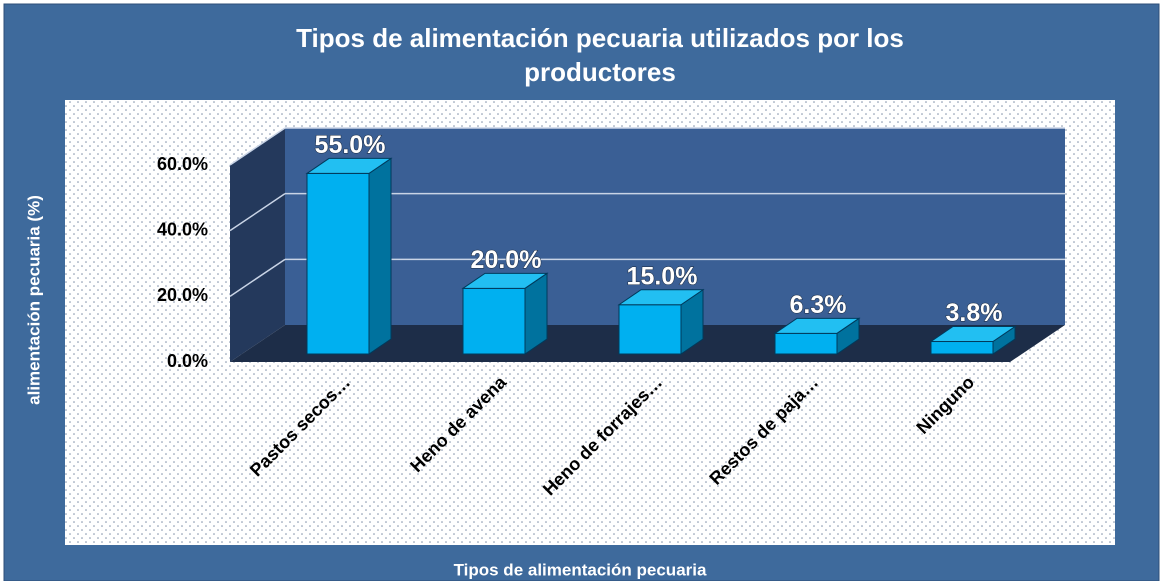 This screenshot has height=581, width=1163. I want to click on y-tick-label: 20.0%, so click(182, 295).